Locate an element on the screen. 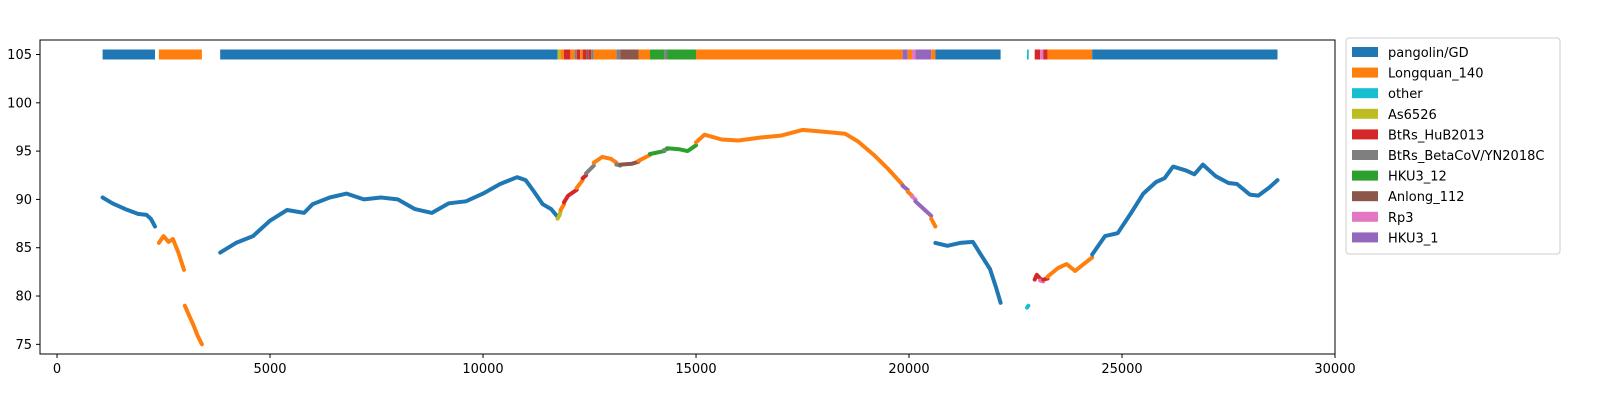 This screenshot has height=400, width=1600. y-tick-label-2: 85 is located at coordinates (23, 248).